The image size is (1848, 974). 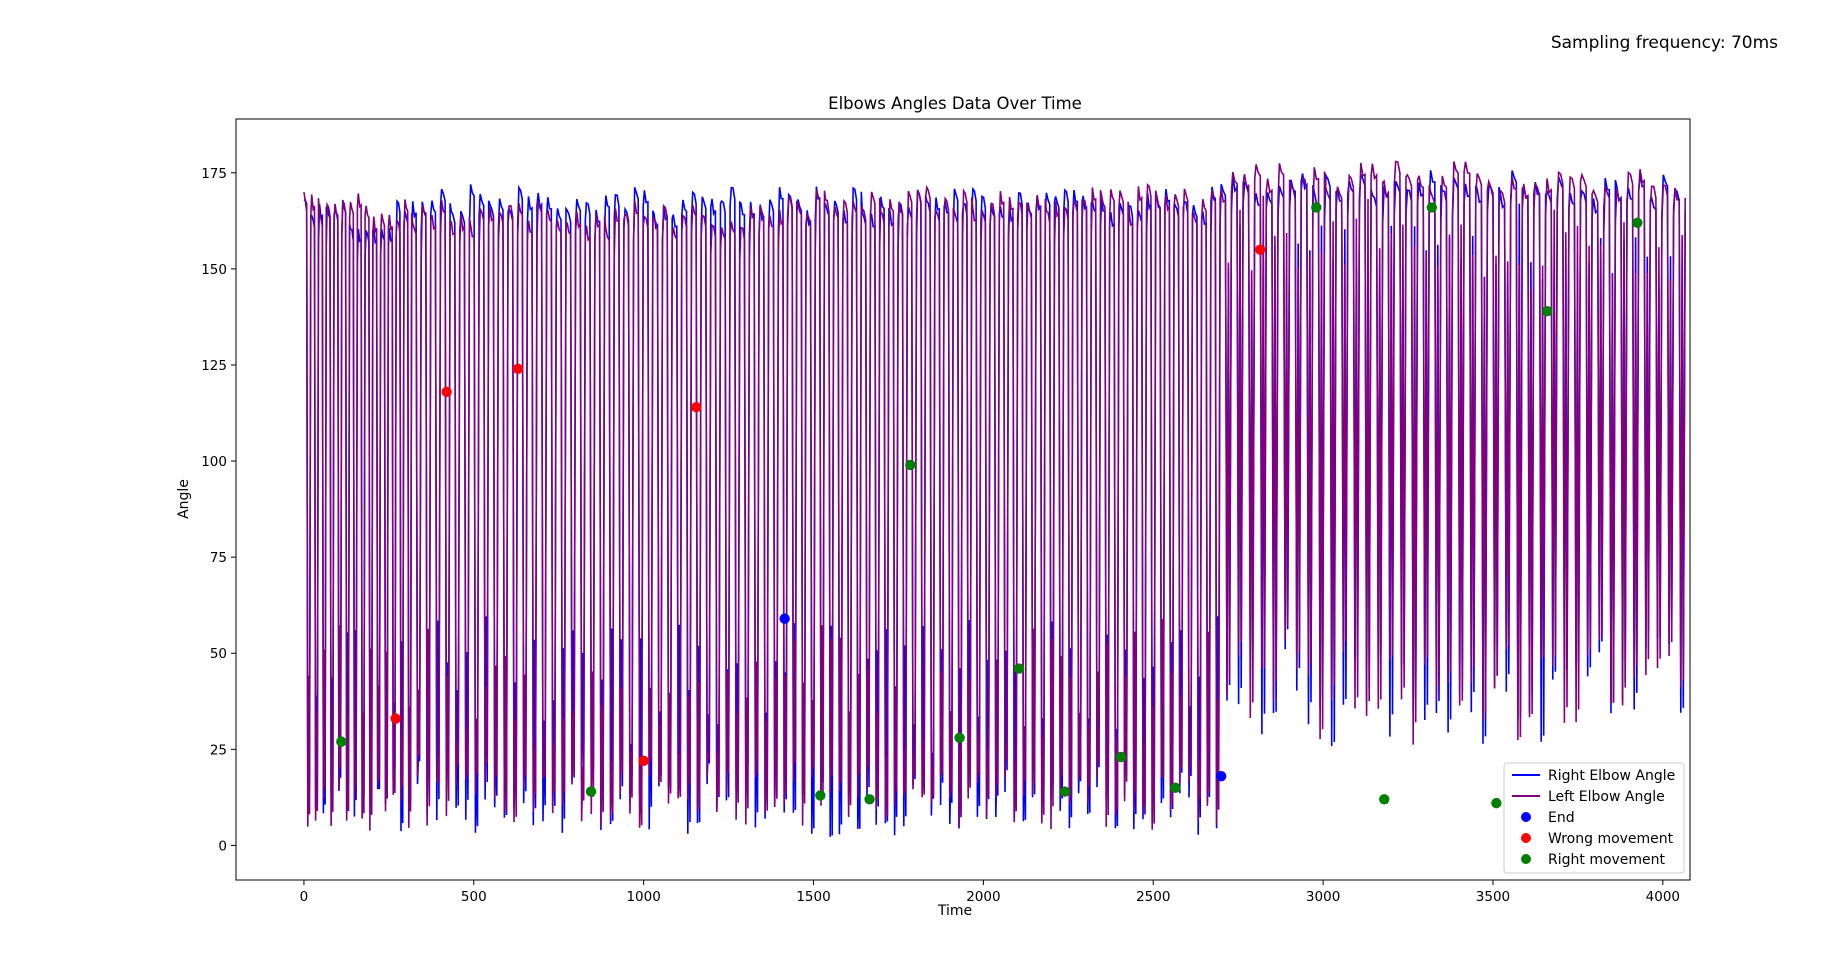 I want to click on x-axis-label: Time, so click(x=954, y=911).